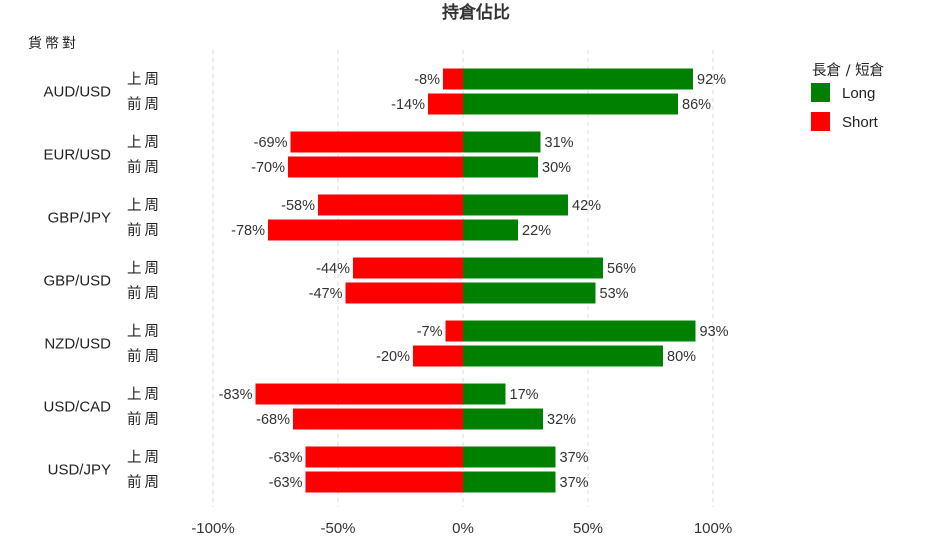  I want to click on long-data-label: 30%, so click(556, 168).